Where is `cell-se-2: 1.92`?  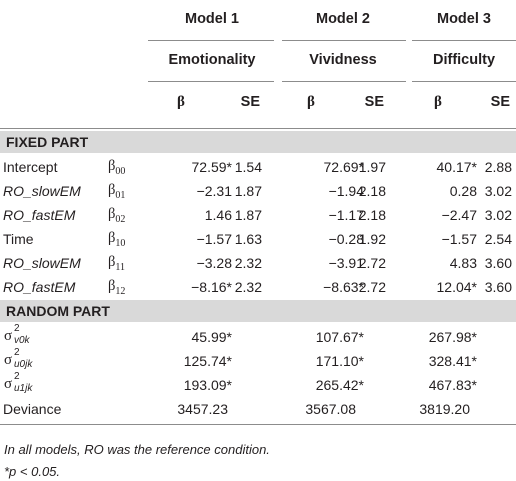 cell-se-2: 1.92 is located at coordinates (372, 239).